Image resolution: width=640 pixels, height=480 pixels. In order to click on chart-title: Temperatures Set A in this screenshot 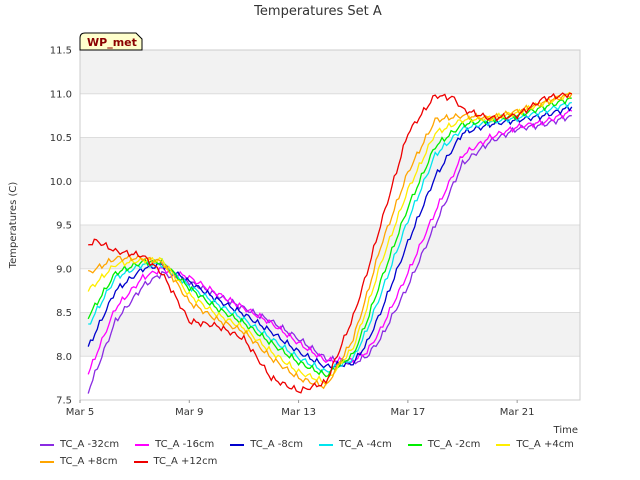, I will do `click(317, 11)`.